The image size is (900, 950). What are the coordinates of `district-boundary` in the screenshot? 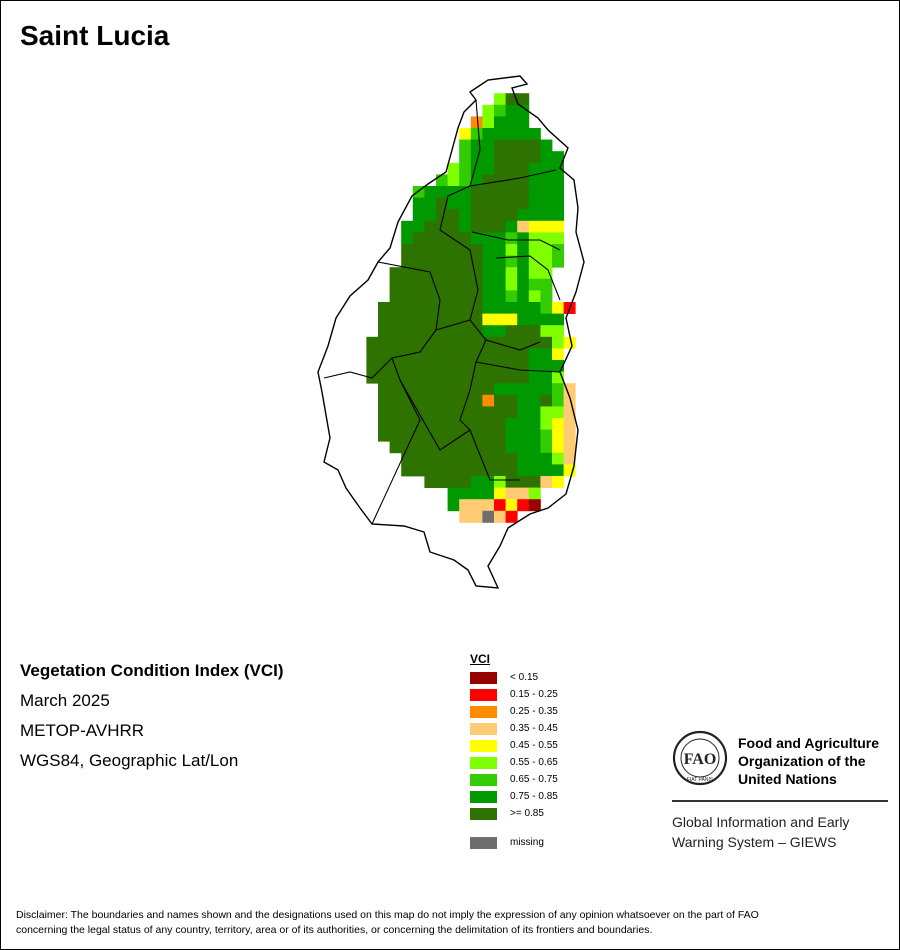 It's located at (513, 178).